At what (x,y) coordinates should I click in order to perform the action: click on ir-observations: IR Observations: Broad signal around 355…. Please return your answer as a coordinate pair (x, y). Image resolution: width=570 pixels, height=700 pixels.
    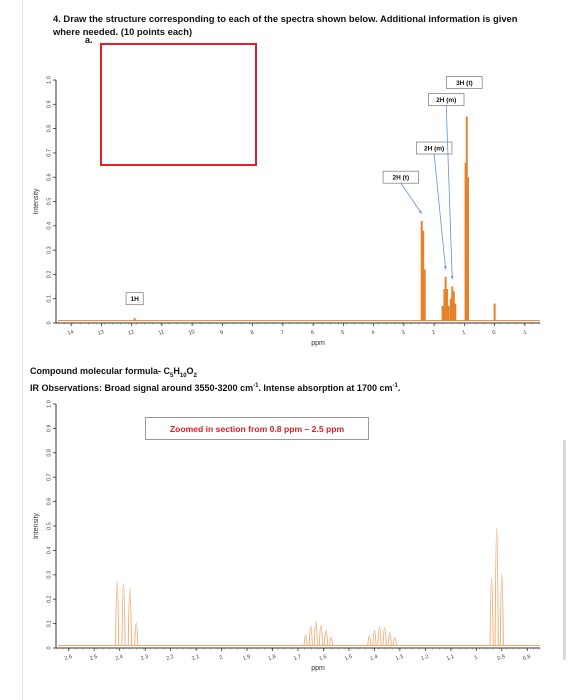
    Looking at the image, I should click on (215, 388).